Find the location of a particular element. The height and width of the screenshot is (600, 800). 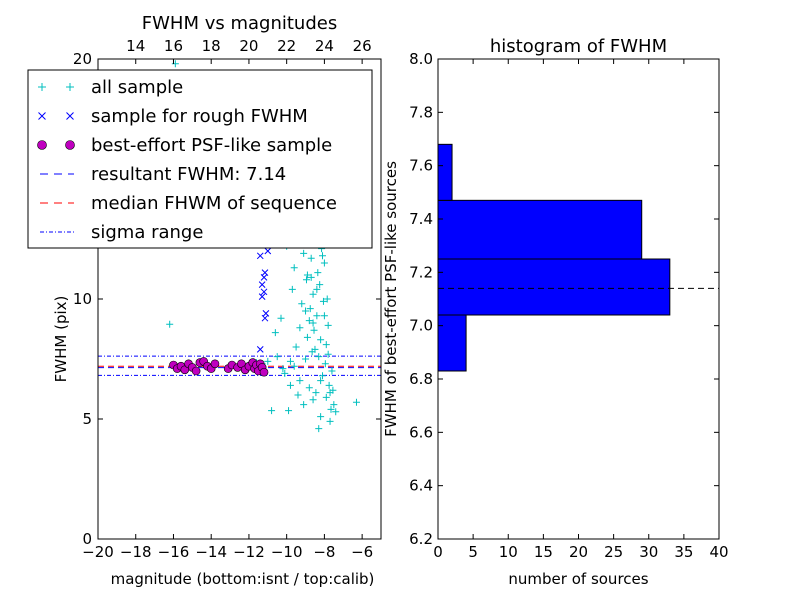

x-tick-label: 40 is located at coordinates (718, 552).